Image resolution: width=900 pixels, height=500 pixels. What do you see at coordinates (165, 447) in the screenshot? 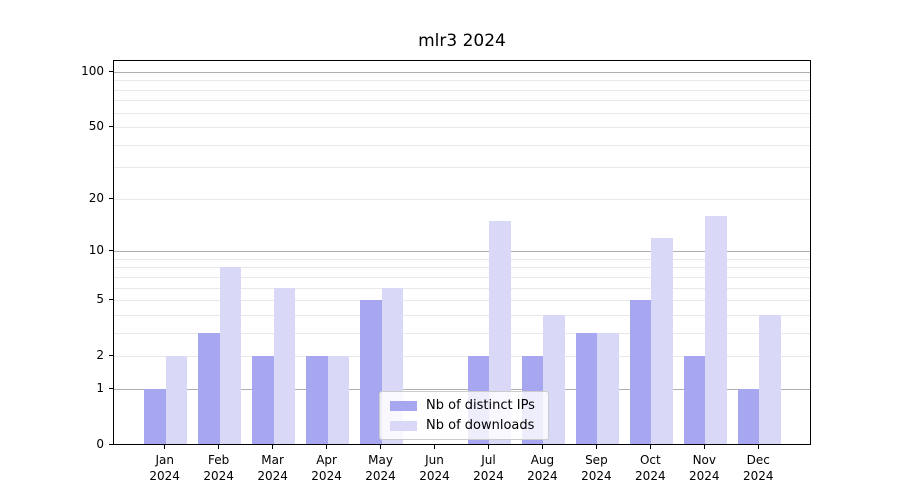
I see `x-tick-mark-jan` at bounding box center [165, 447].